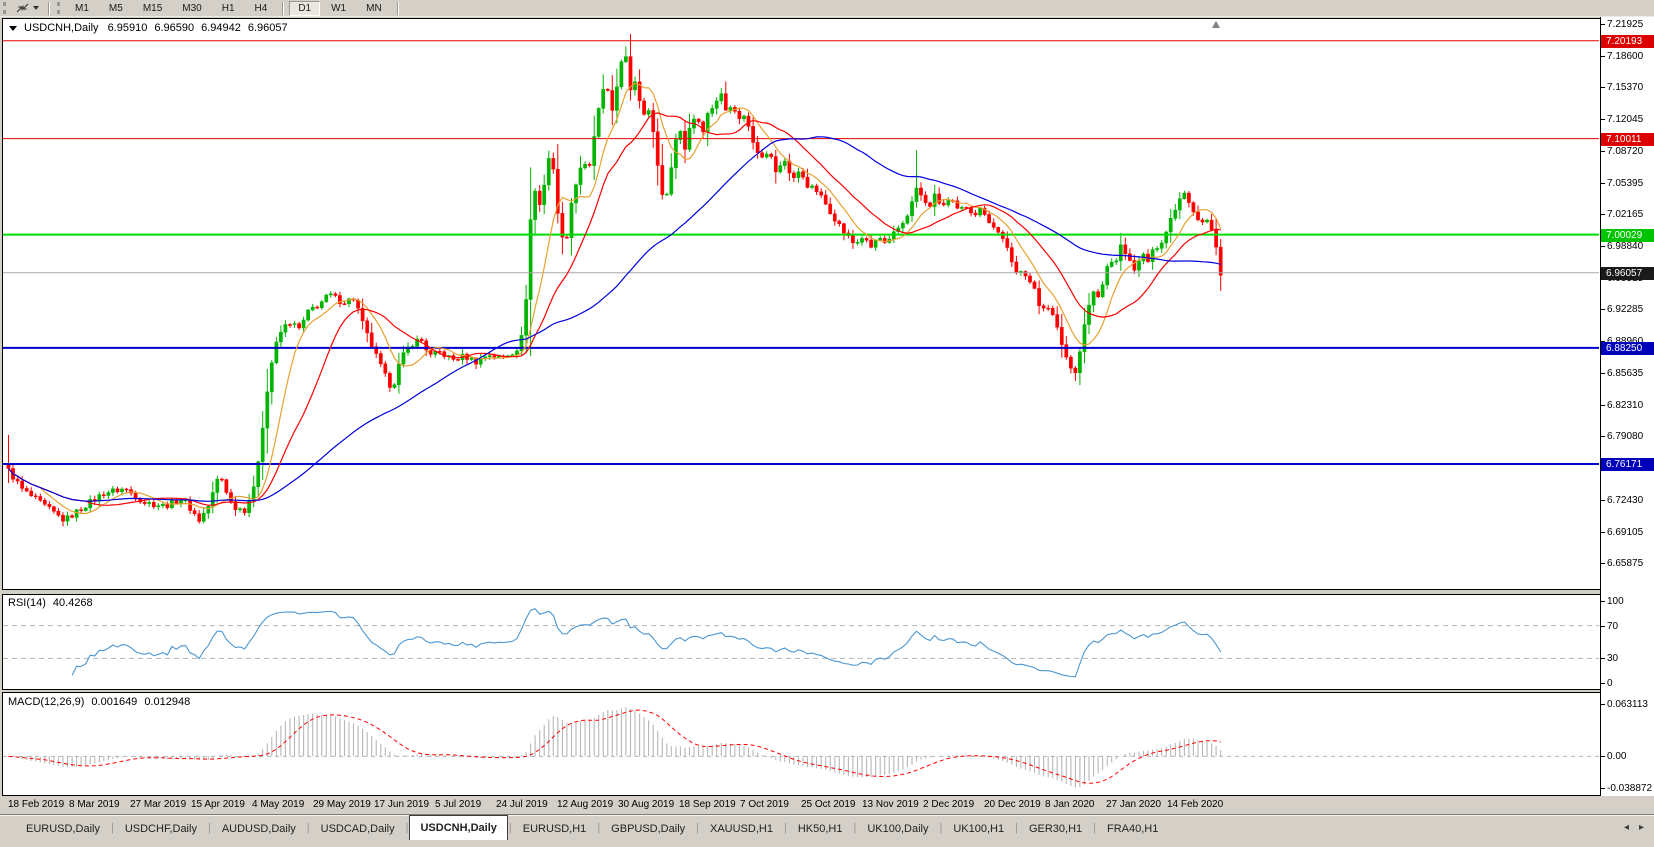 The image size is (1654, 847). What do you see at coordinates (36, 804) in the screenshot?
I see `time-axis-label: 18 Feb 2019` at bounding box center [36, 804].